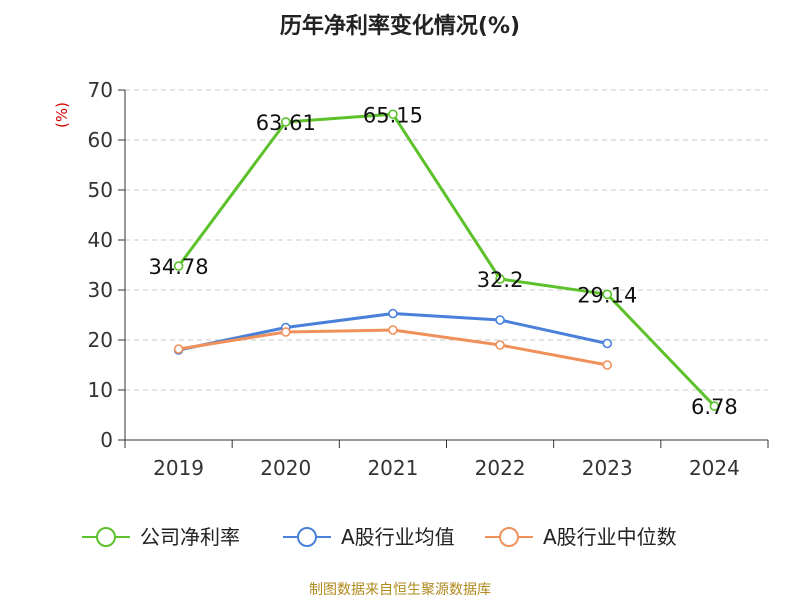  Describe the element at coordinates (100, 290) in the screenshot. I see `y-tick-label: 30` at that location.